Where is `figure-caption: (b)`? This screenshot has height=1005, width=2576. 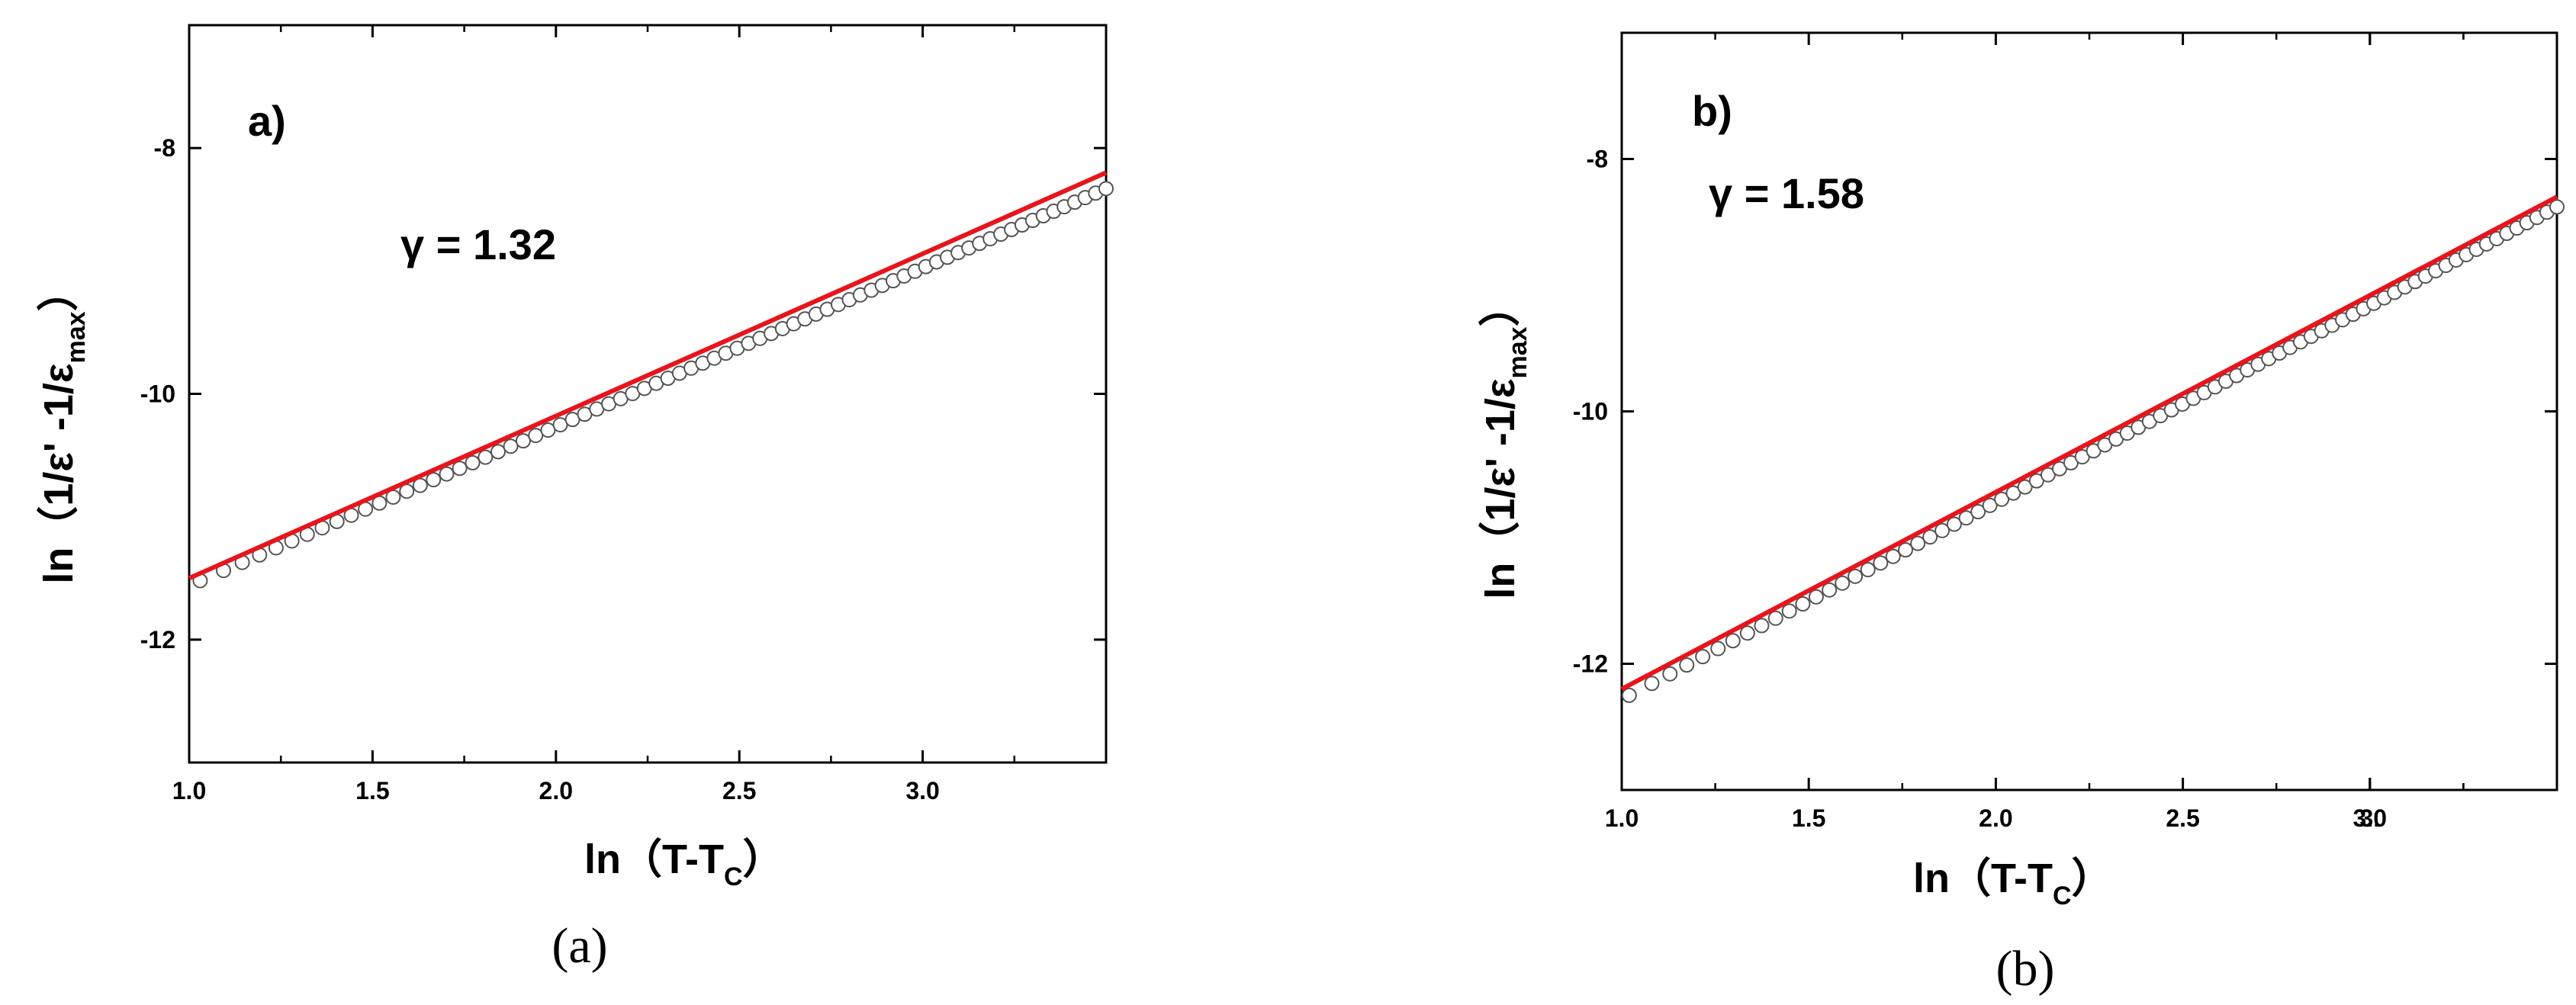
figure-caption: (b) is located at coordinates (2026, 969).